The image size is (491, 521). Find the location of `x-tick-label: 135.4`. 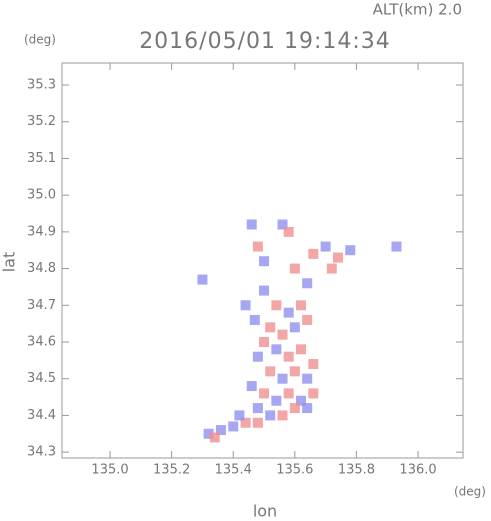

x-tick-label: 135.4 is located at coordinates (233, 470).